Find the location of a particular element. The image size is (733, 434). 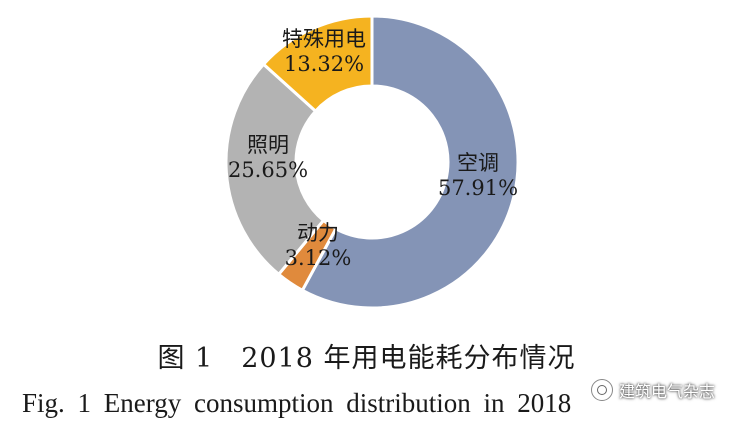

slice-value-label: 13.32% is located at coordinates (324, 64).